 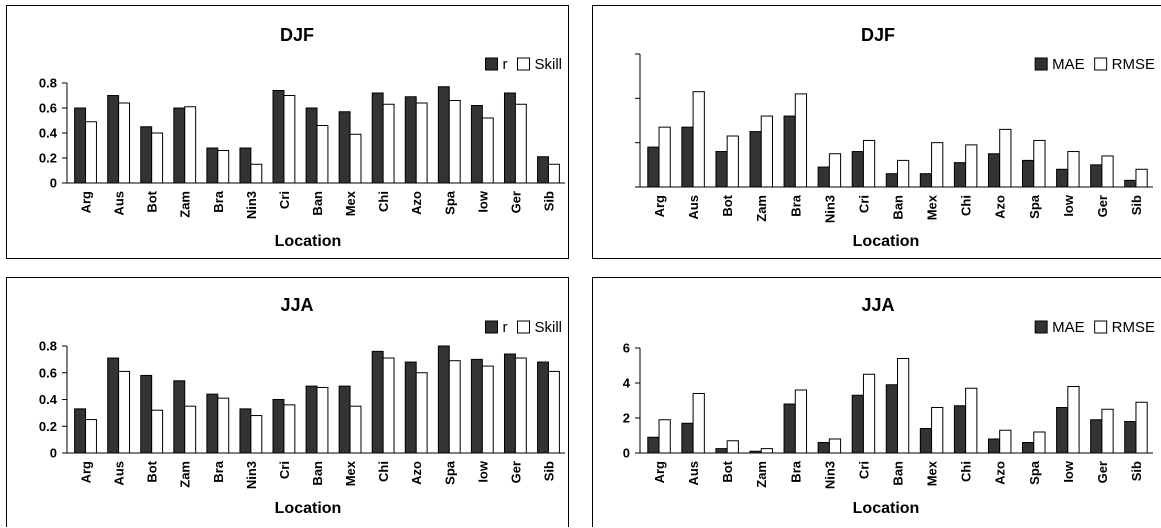 I want to click on legend-label-skill: Skill, so click(x=548, y=64).